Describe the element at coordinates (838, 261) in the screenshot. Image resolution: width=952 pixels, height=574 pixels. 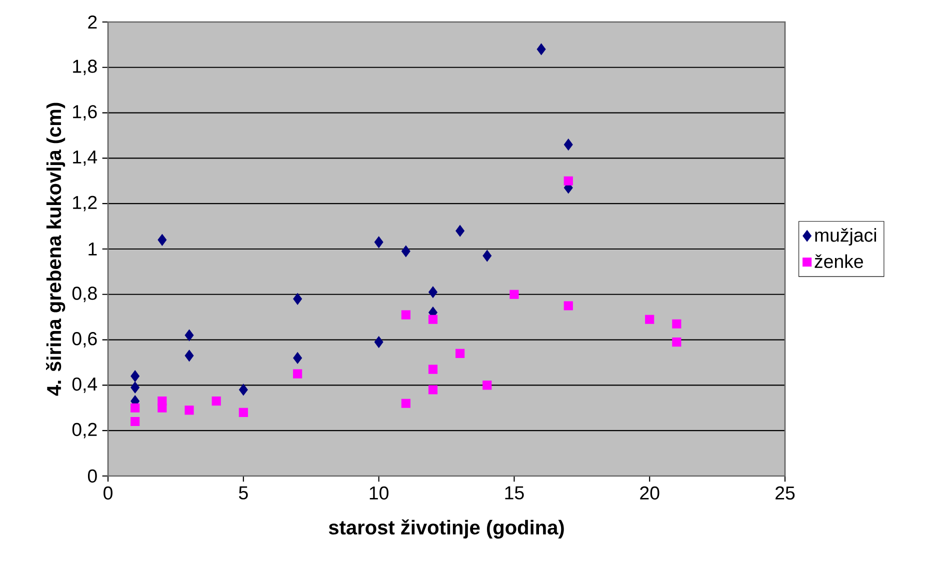
I see `legend-label: ženke` at that location.